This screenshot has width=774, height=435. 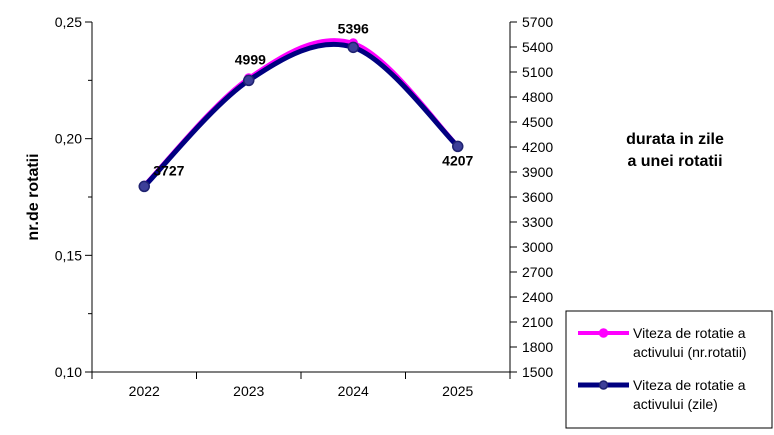 I want to click on legend-label: activului (zile), so click(x=675, y=404).